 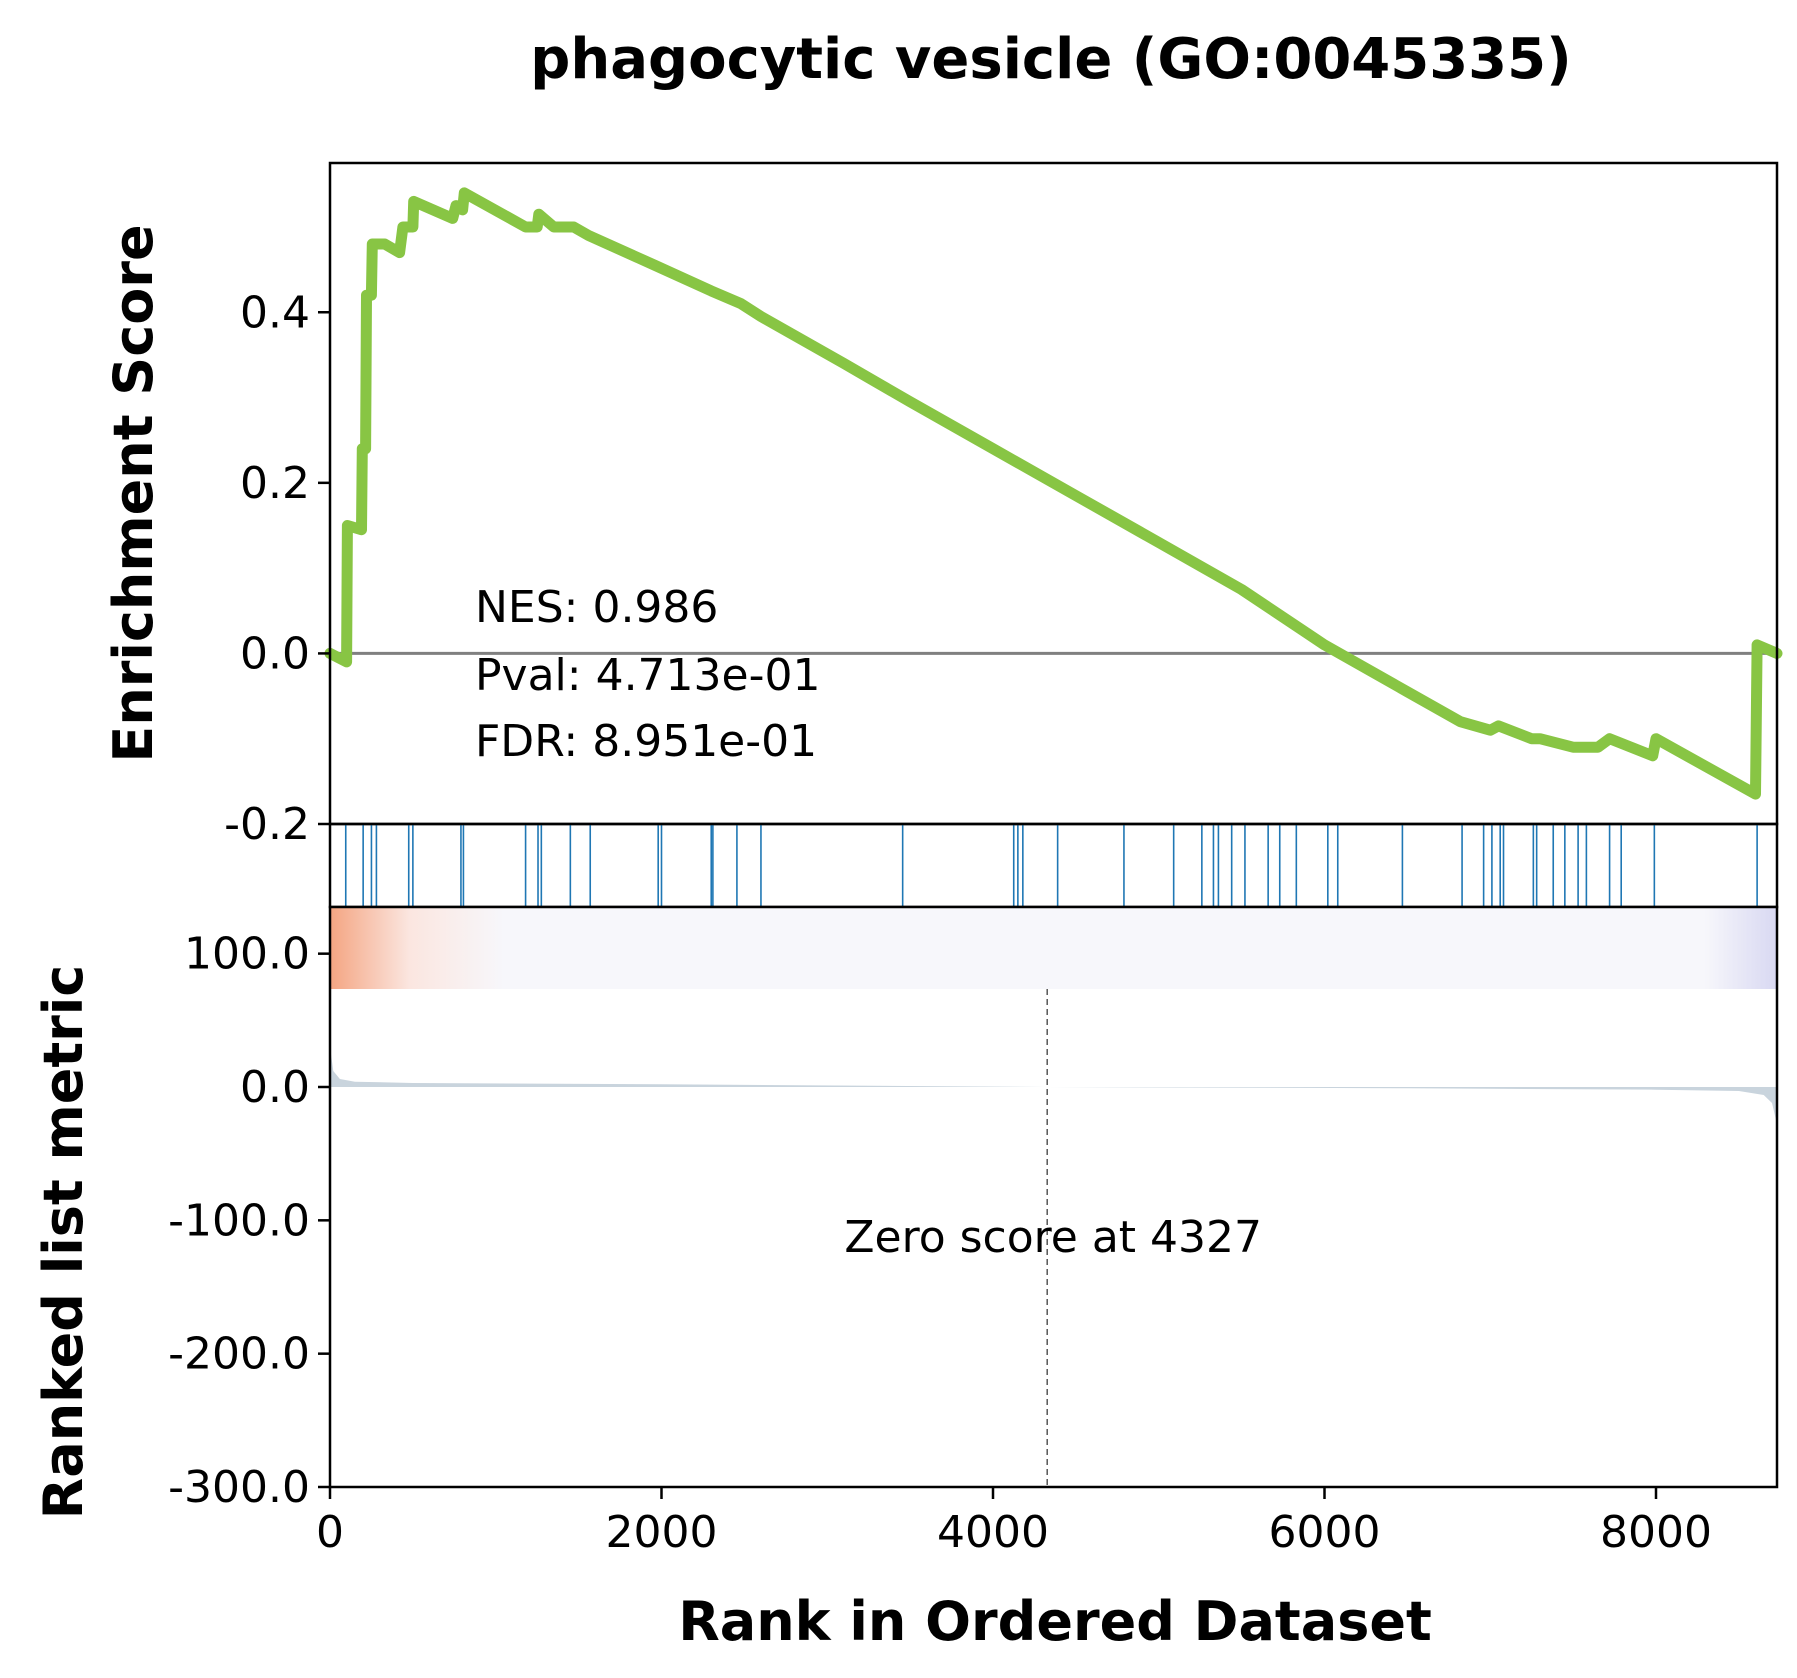 I want to click on chart-title: phagocytic vesicle (GO:0045335), so click(x=1050, y=59).